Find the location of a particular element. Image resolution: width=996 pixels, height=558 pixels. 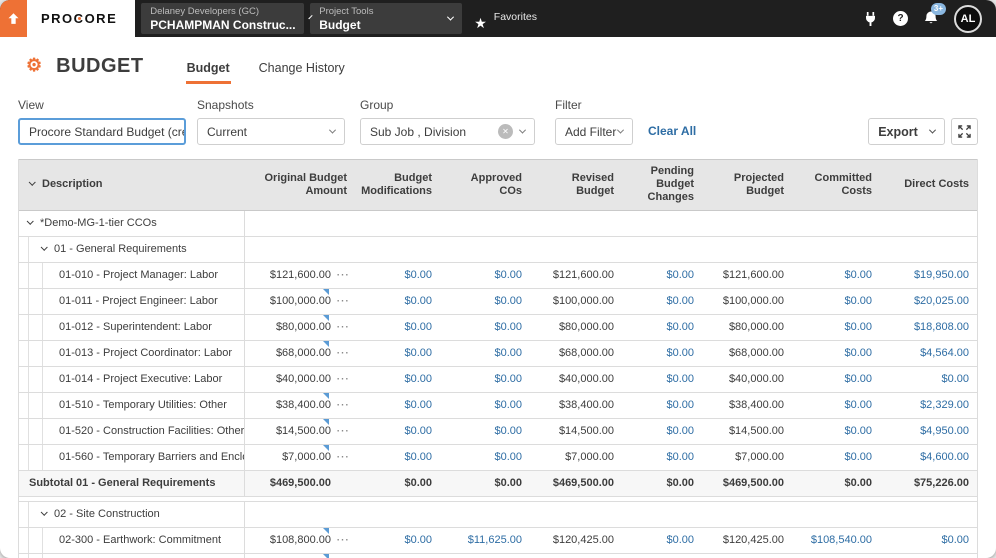

cell-direct-costs: $4,600.00 is located at coordinates (944, 457).